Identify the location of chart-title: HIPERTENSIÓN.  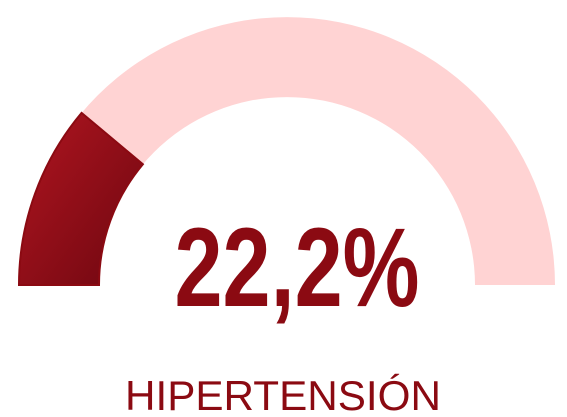
(283, 394).